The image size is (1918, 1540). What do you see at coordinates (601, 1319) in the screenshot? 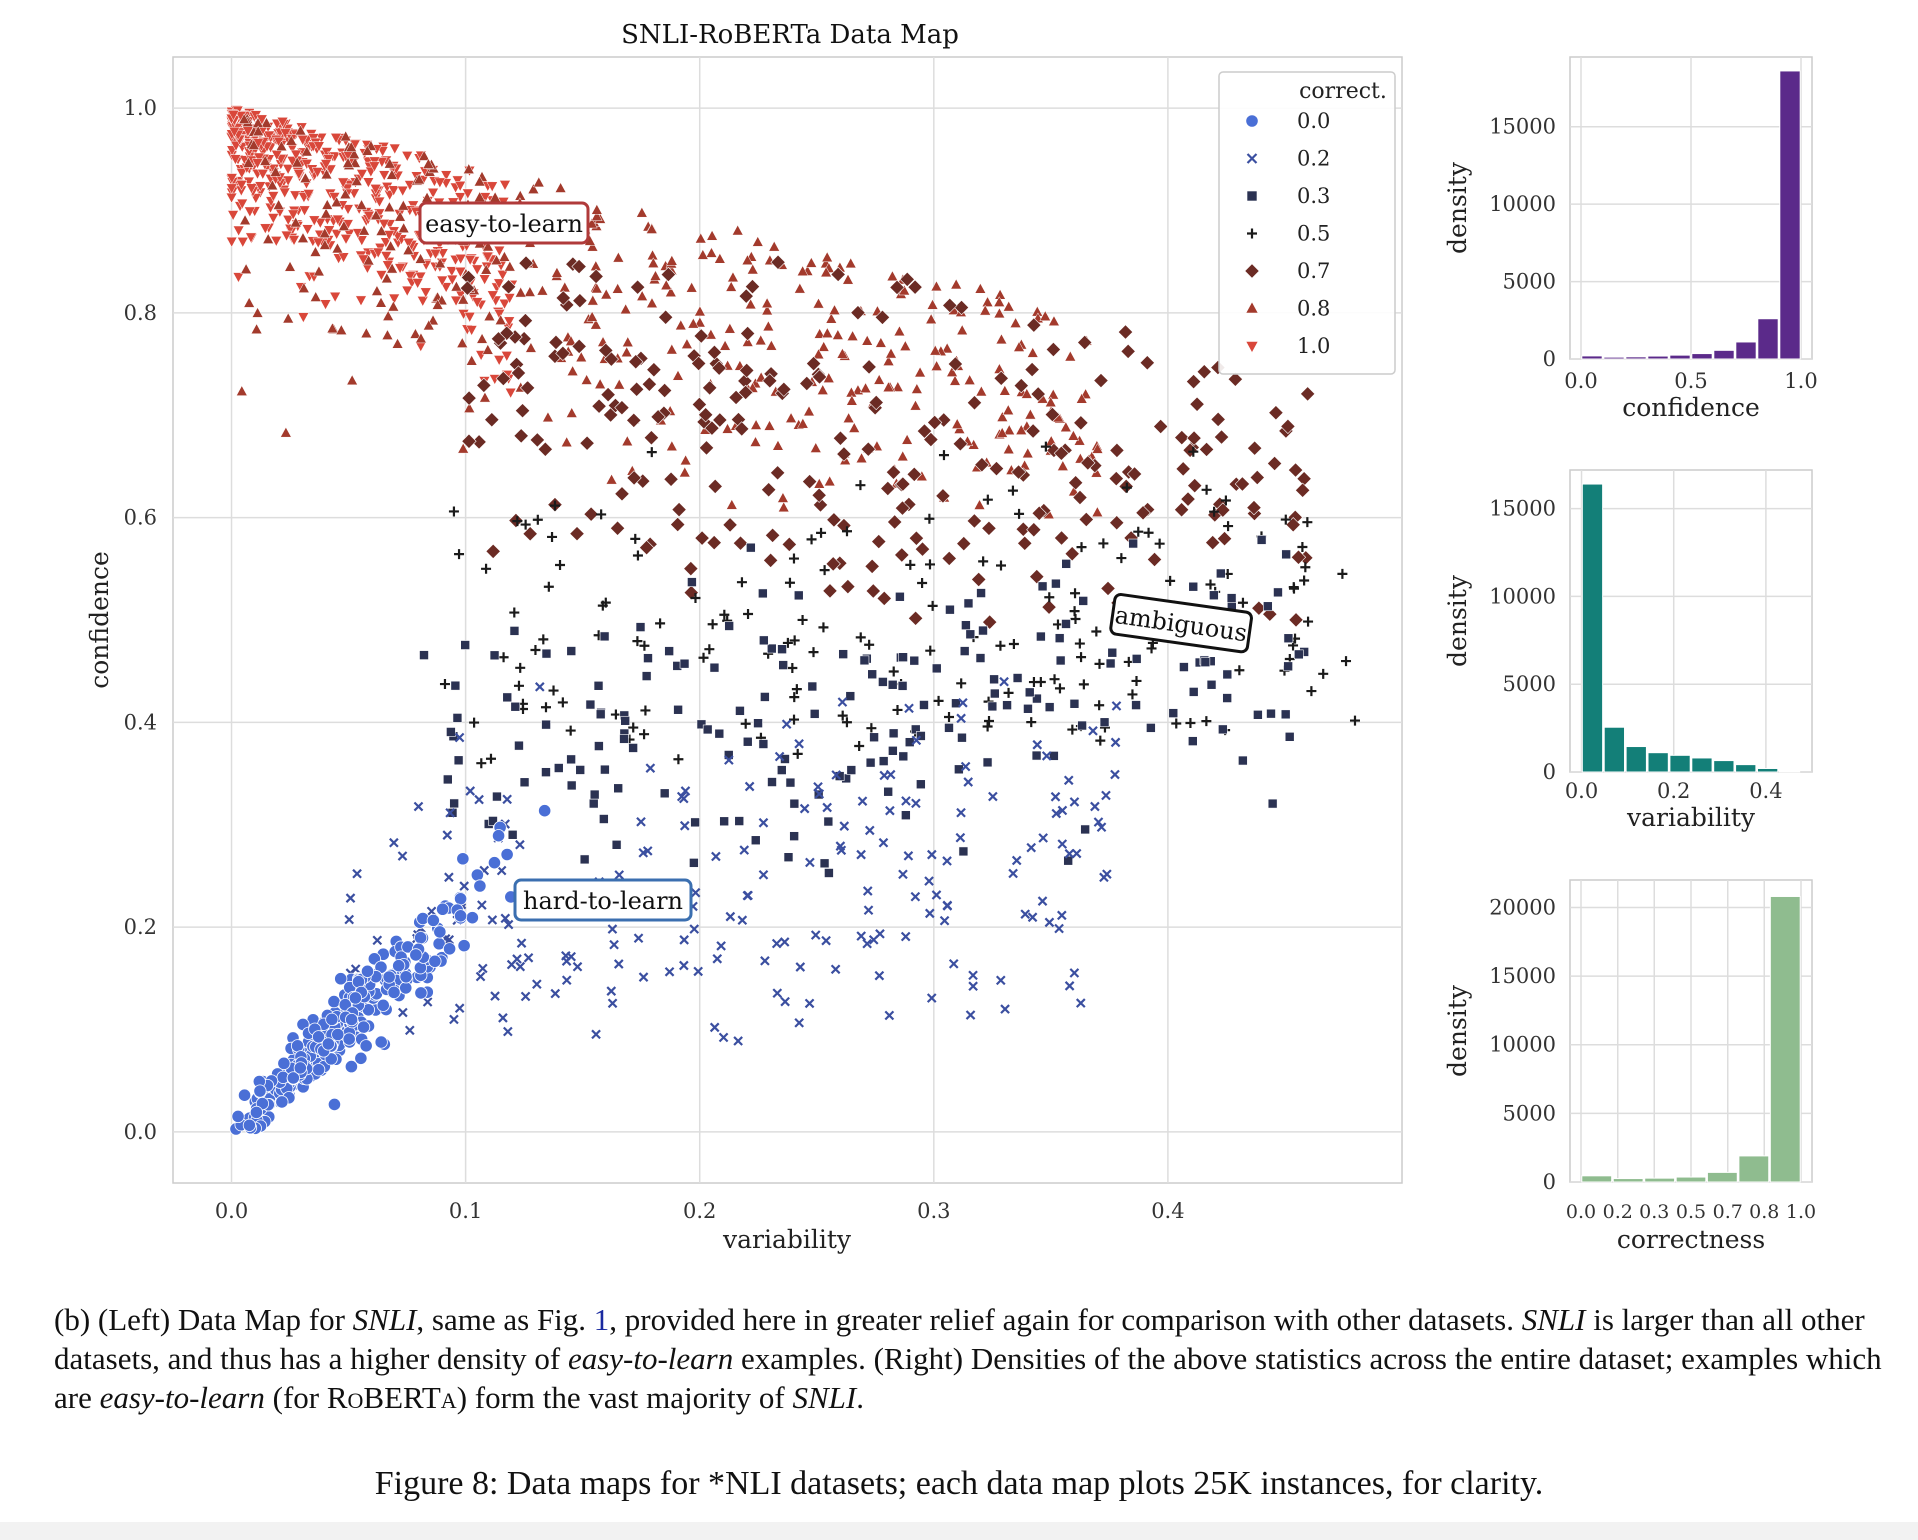
I see `figure-reference-link: 1` at bounding box center [601, 1319].